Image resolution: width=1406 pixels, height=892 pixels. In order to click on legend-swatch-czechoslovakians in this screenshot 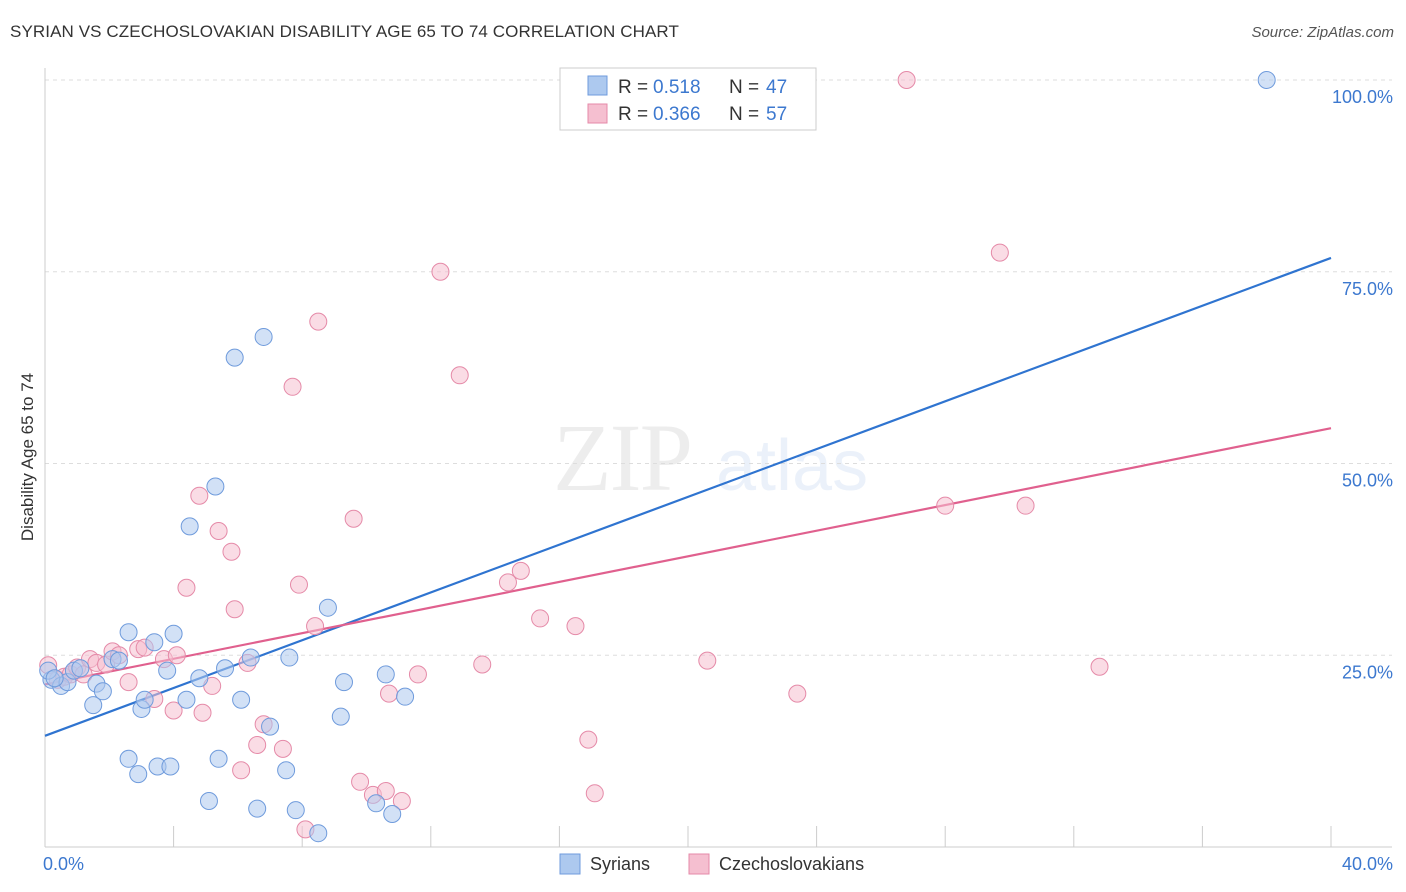, I will do `click(597, 113)`.